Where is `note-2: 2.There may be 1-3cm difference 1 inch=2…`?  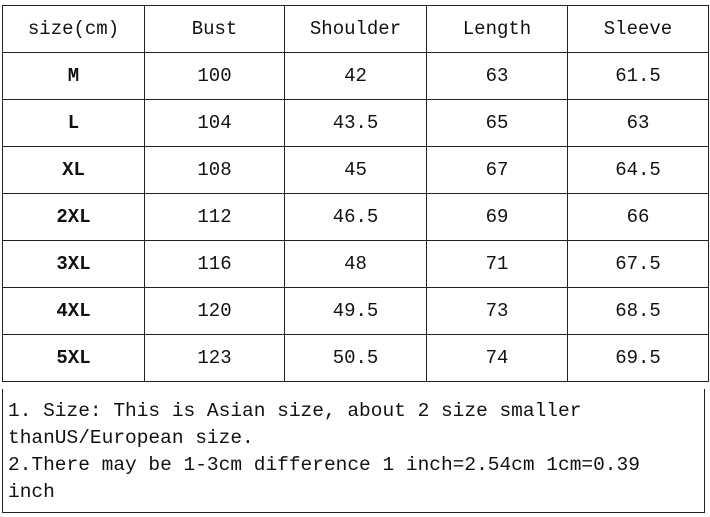
note-2: 2.There may be 1-3cm difference 1 inch=2… is located at coordinates (330, 478).